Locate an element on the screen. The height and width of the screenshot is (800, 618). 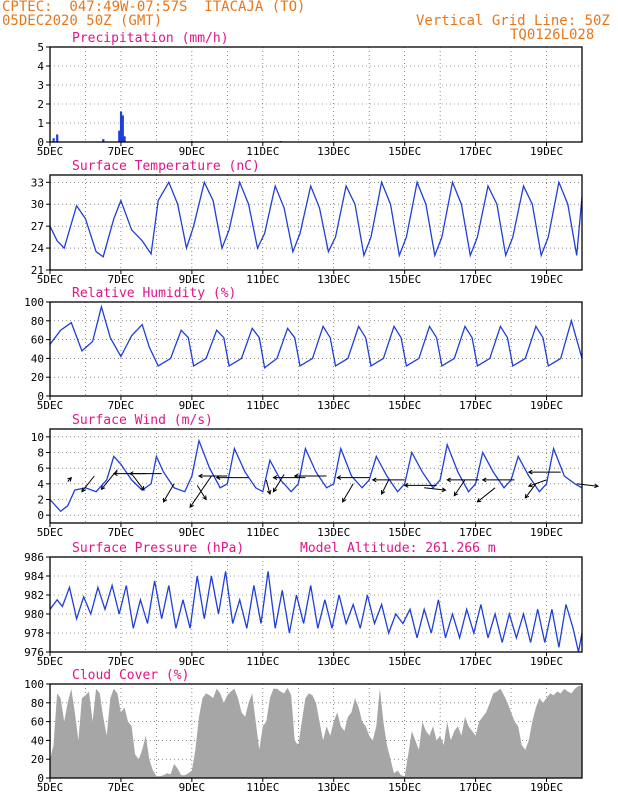
rh-xtick-label: 17DEC is located at coordinates (475, 405).